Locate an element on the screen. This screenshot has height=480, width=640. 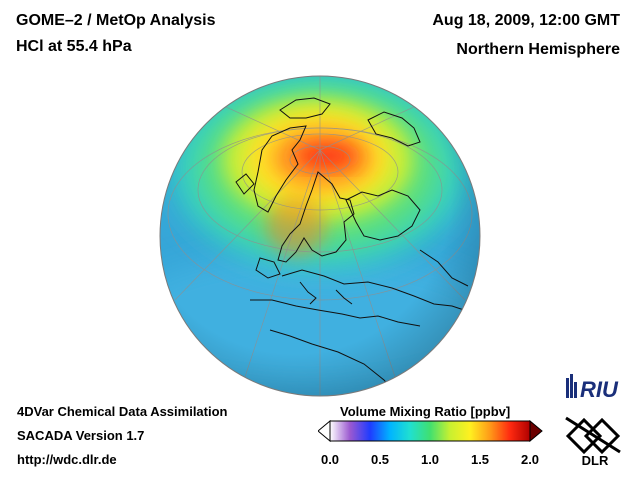
colorbar-scale is located at coordinates (430, 431).